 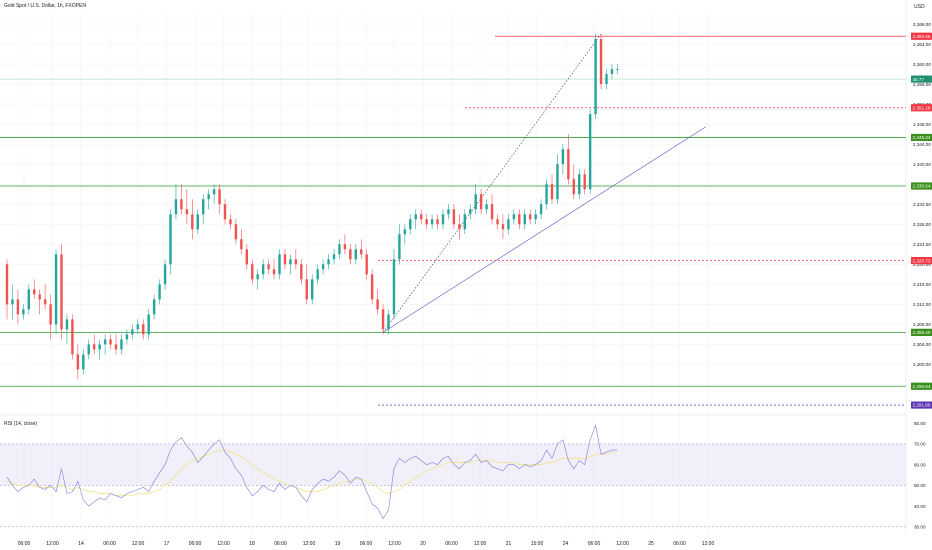 I want to click on rsi-y-tick-label: 30.00, so click(x=920, y=527).